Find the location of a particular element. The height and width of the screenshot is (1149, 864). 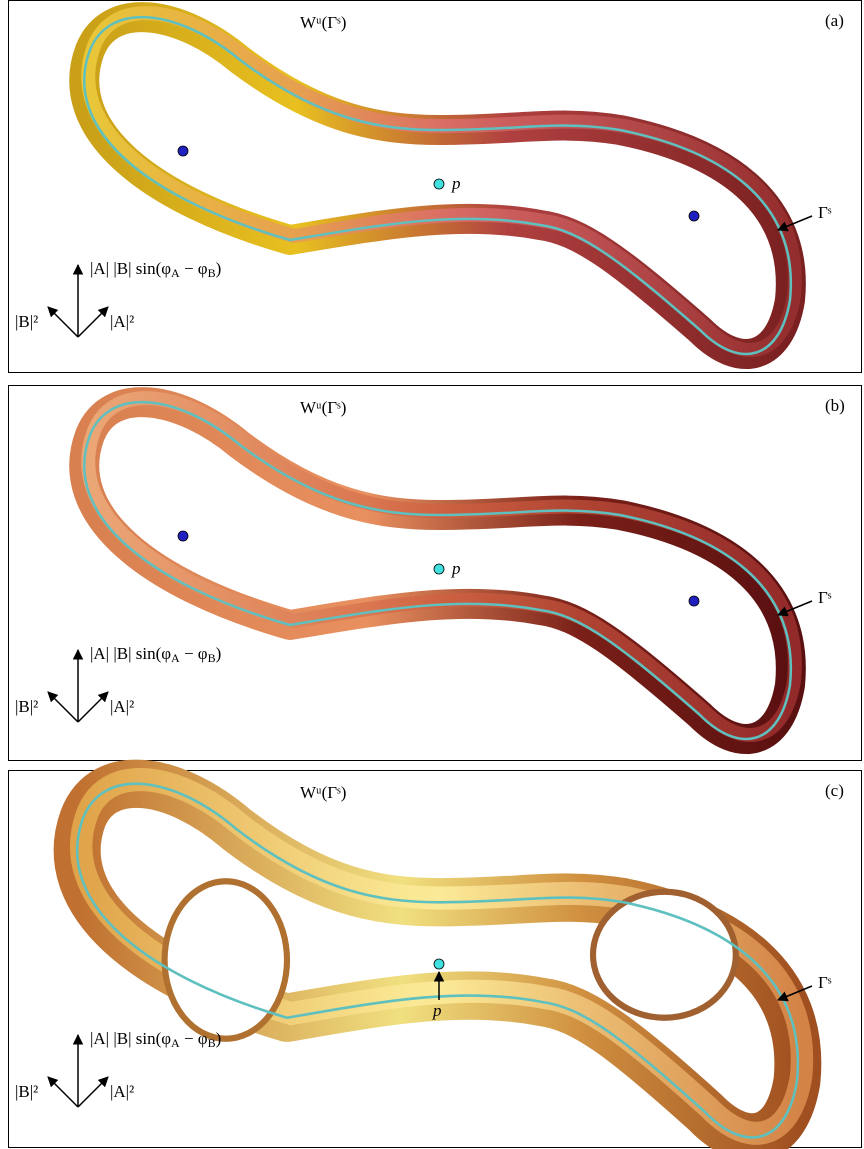

panel-label: (a) is located at coordinates (834, 20).